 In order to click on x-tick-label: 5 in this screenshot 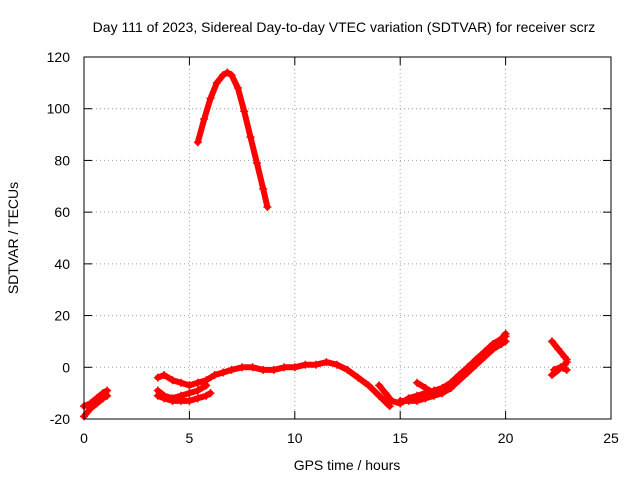, I will do `click(190, 438)`.